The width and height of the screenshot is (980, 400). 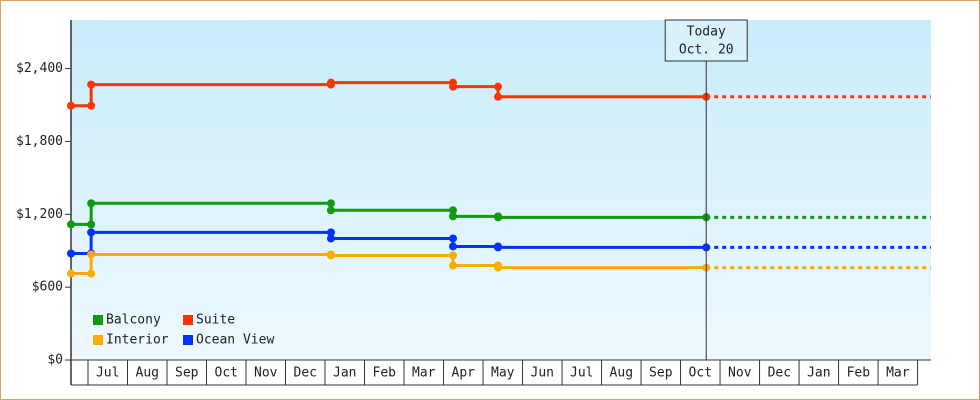 I want to click on legend-label: Ocean View, so click(x=235, y=340).